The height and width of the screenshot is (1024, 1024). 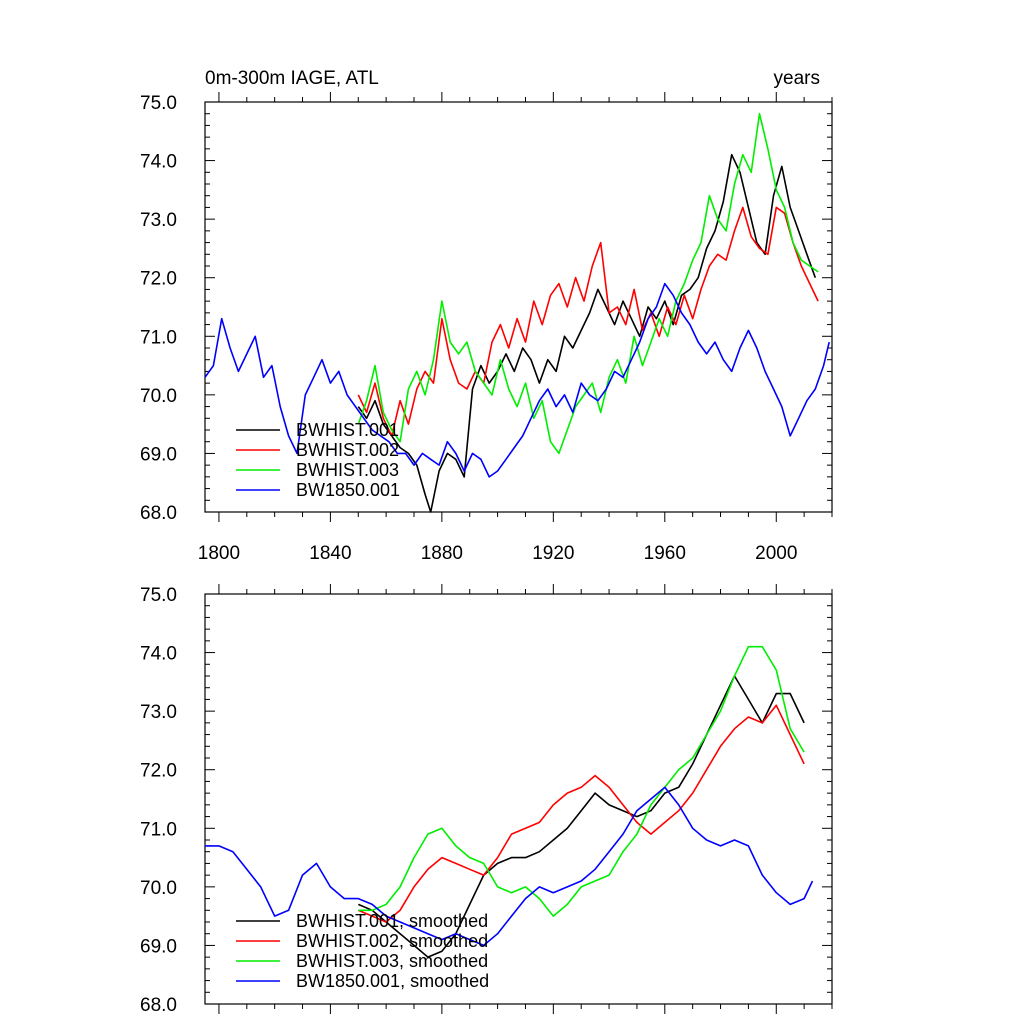 I want to click on x-tick-label: 1920, so click(x=553, y=553).